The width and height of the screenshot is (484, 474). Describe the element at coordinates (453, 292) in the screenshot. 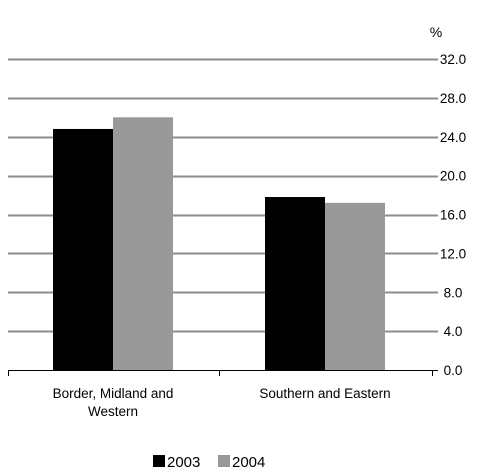

I see `y-tick-label: 8.0` at that location.